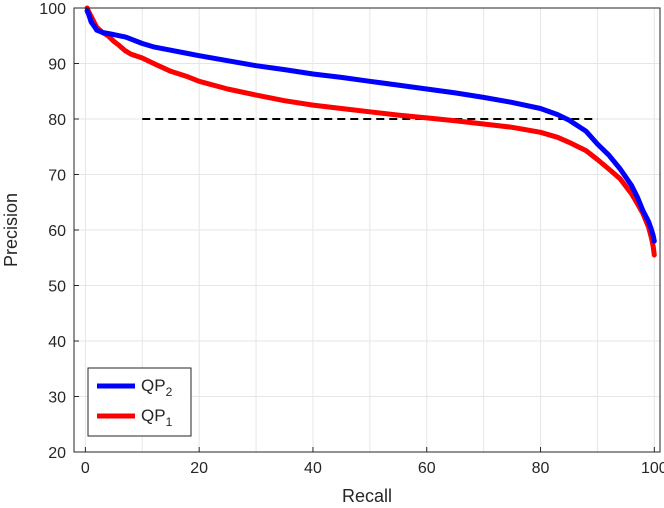 Image resolution: width=664 pixels, height=508 pixels. What do you see at coordinates (57, 176) in the screenshot?
I see `y-tick-label: 70` at bounding box center [57, 176].